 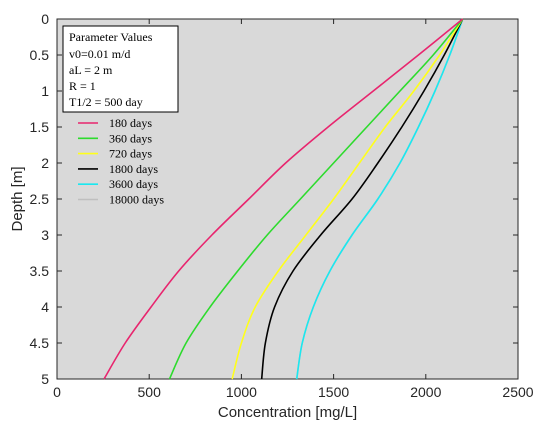 I want to click on y-tick-label: 3.5, so click(x=40, y=271).